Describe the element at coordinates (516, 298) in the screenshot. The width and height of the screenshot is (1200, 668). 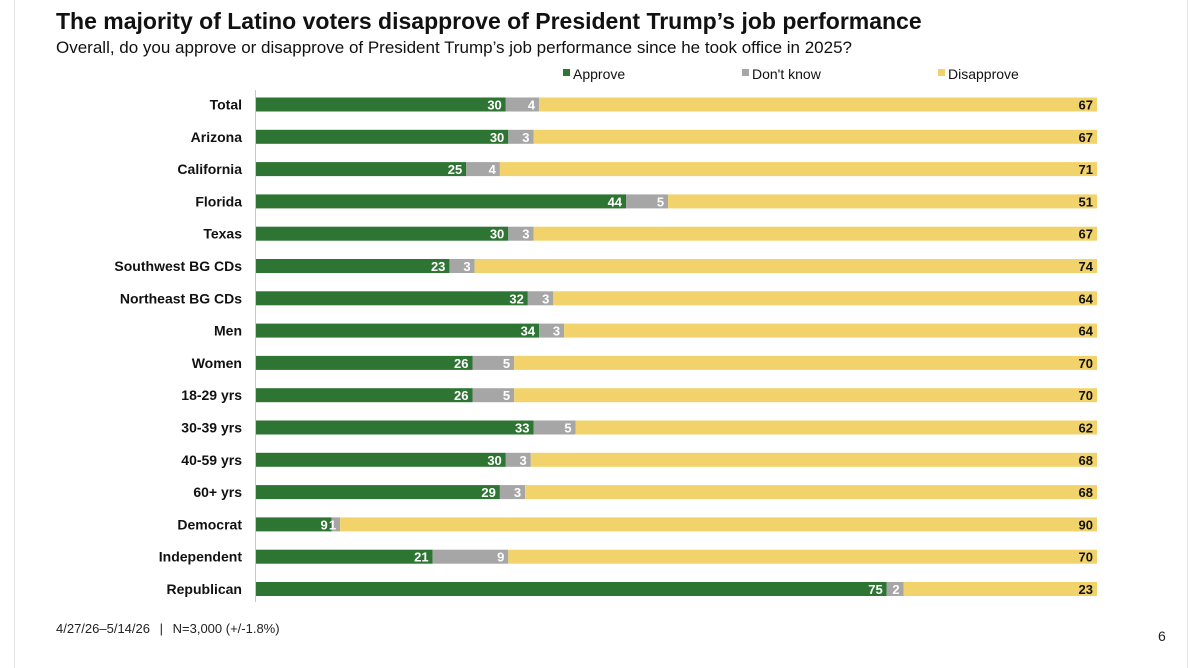
I see `data-label-approve: 32` at that location.